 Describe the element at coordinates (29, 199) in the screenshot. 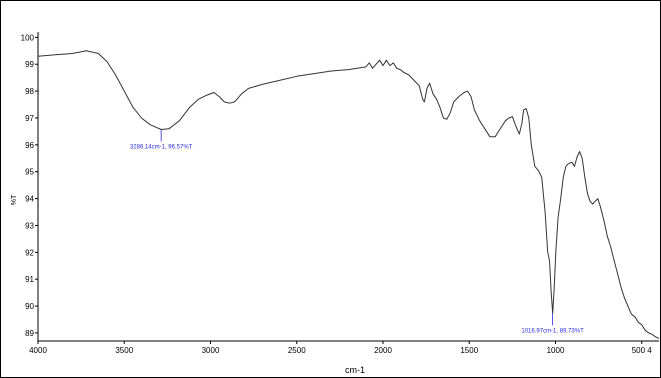

I see `y-tick-label: 94` at that location.